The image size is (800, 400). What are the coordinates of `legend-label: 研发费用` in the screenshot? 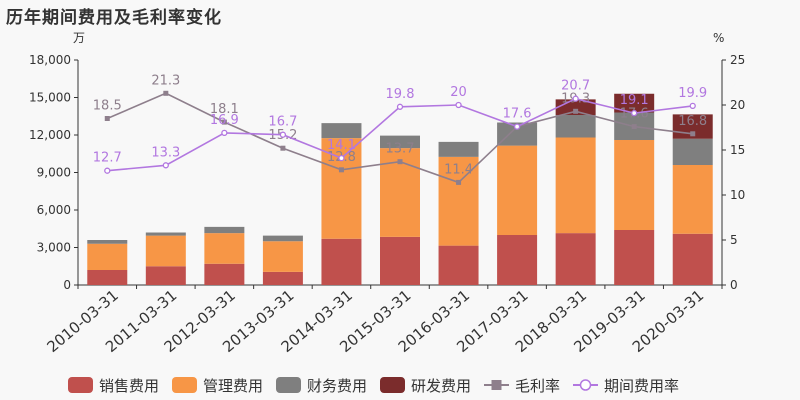 It's located at (441, 386).